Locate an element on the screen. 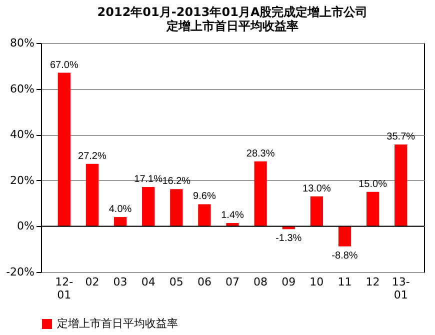  y-tick-label: 60% is located at coordinates (22, 89).